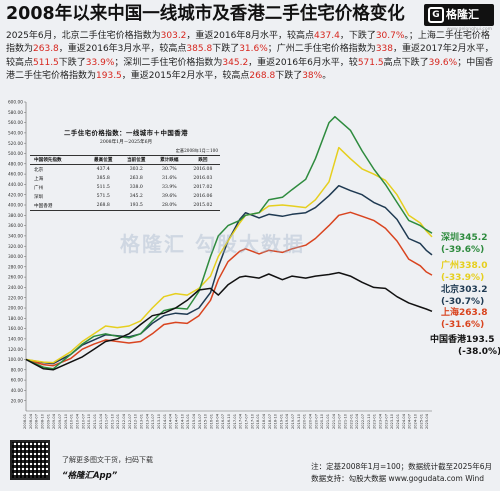 This screenshot has width=500, height=491. What do you see at coordinates (15, 175) in the screenshot?
I see `y-tick-label: 460.00` at bounding box center [15, 175].